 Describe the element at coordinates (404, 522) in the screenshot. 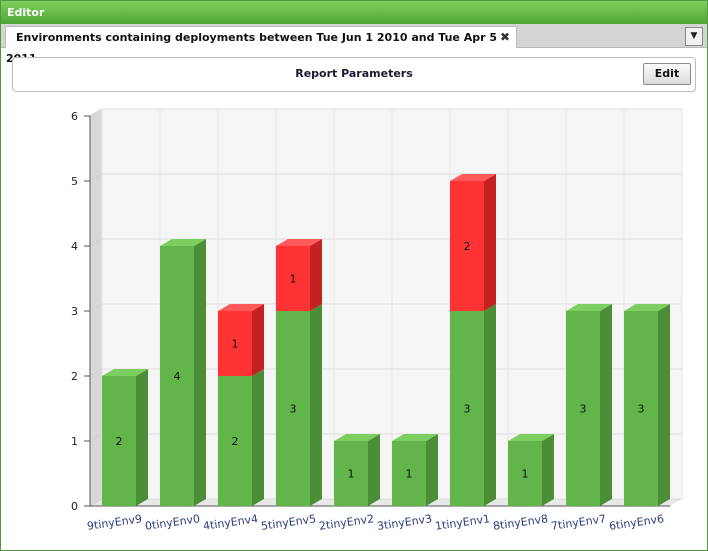

I see `x-tick-label: 3tinyEnv3` at that location.